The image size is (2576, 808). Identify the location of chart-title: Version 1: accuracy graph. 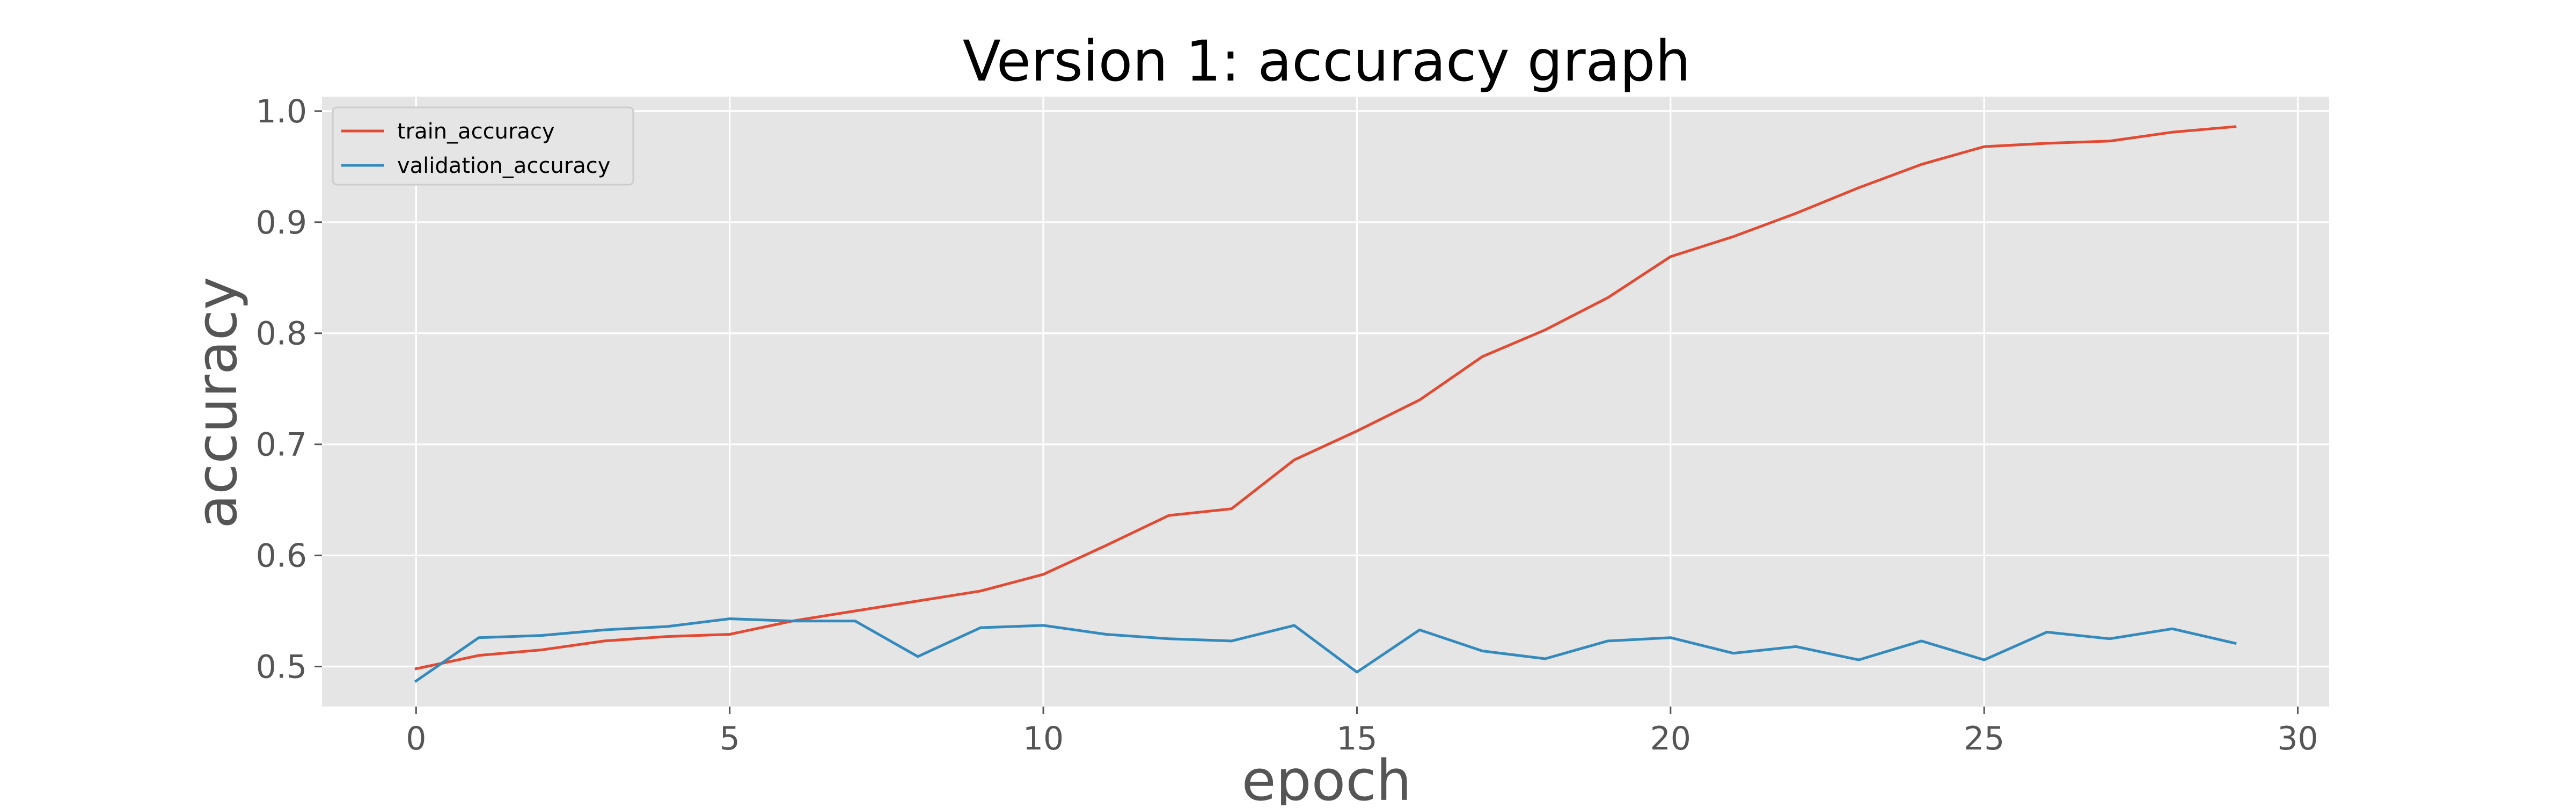
(1326, 61).